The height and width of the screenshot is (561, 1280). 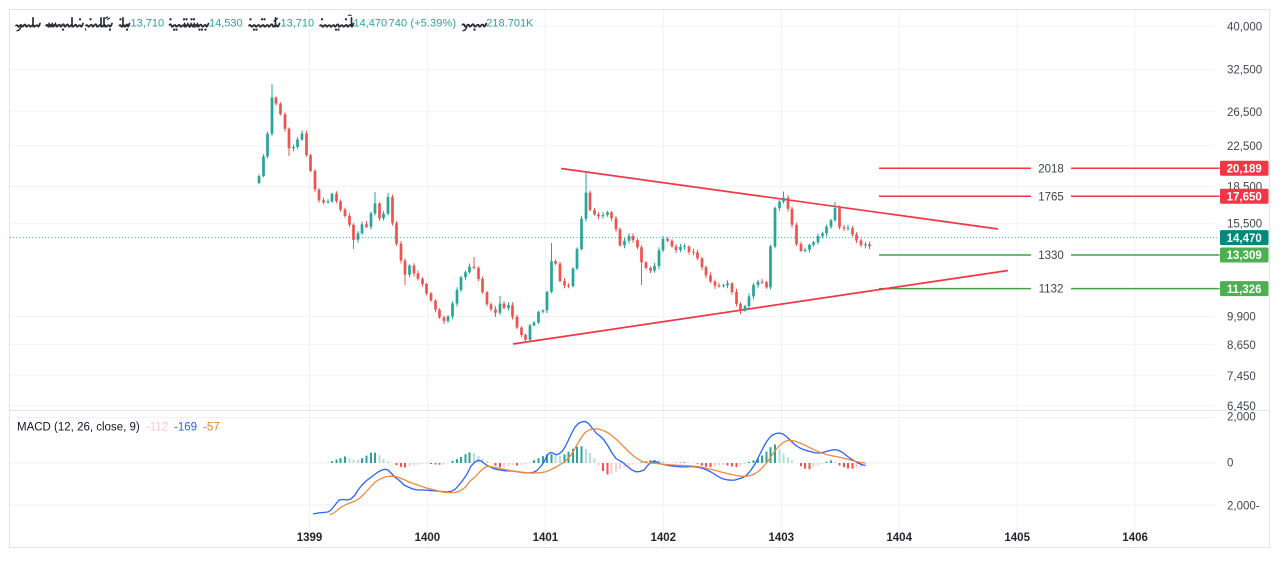 What do you see at coordinates (1241, 418) in the screenshot?
I see `svg-text: 2,000` at bounding box center [1241, 418].